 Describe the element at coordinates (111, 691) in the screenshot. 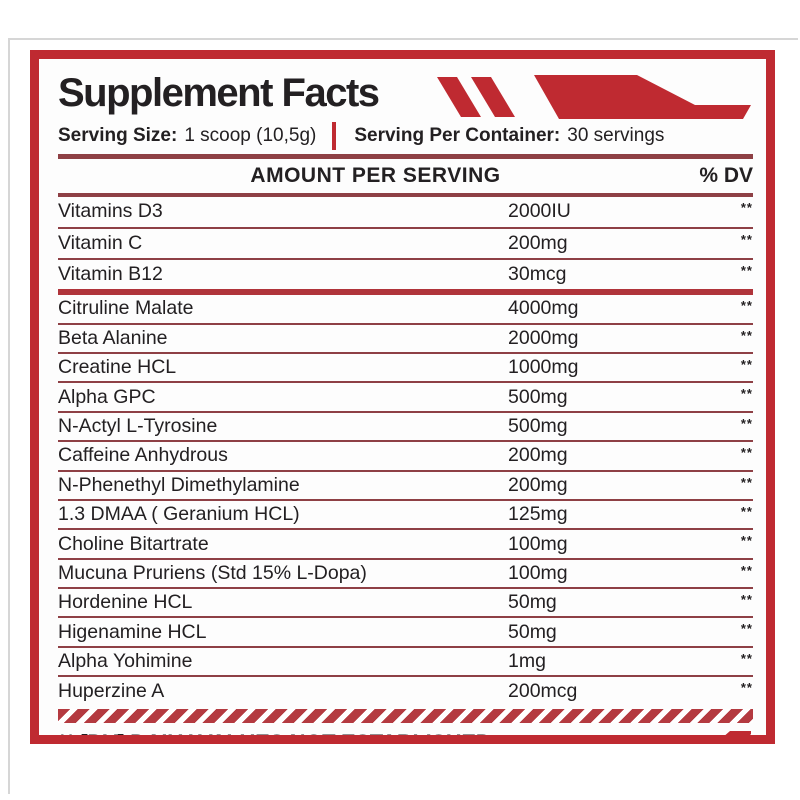

I see `ingredient-name: Huperzine A` at that location.